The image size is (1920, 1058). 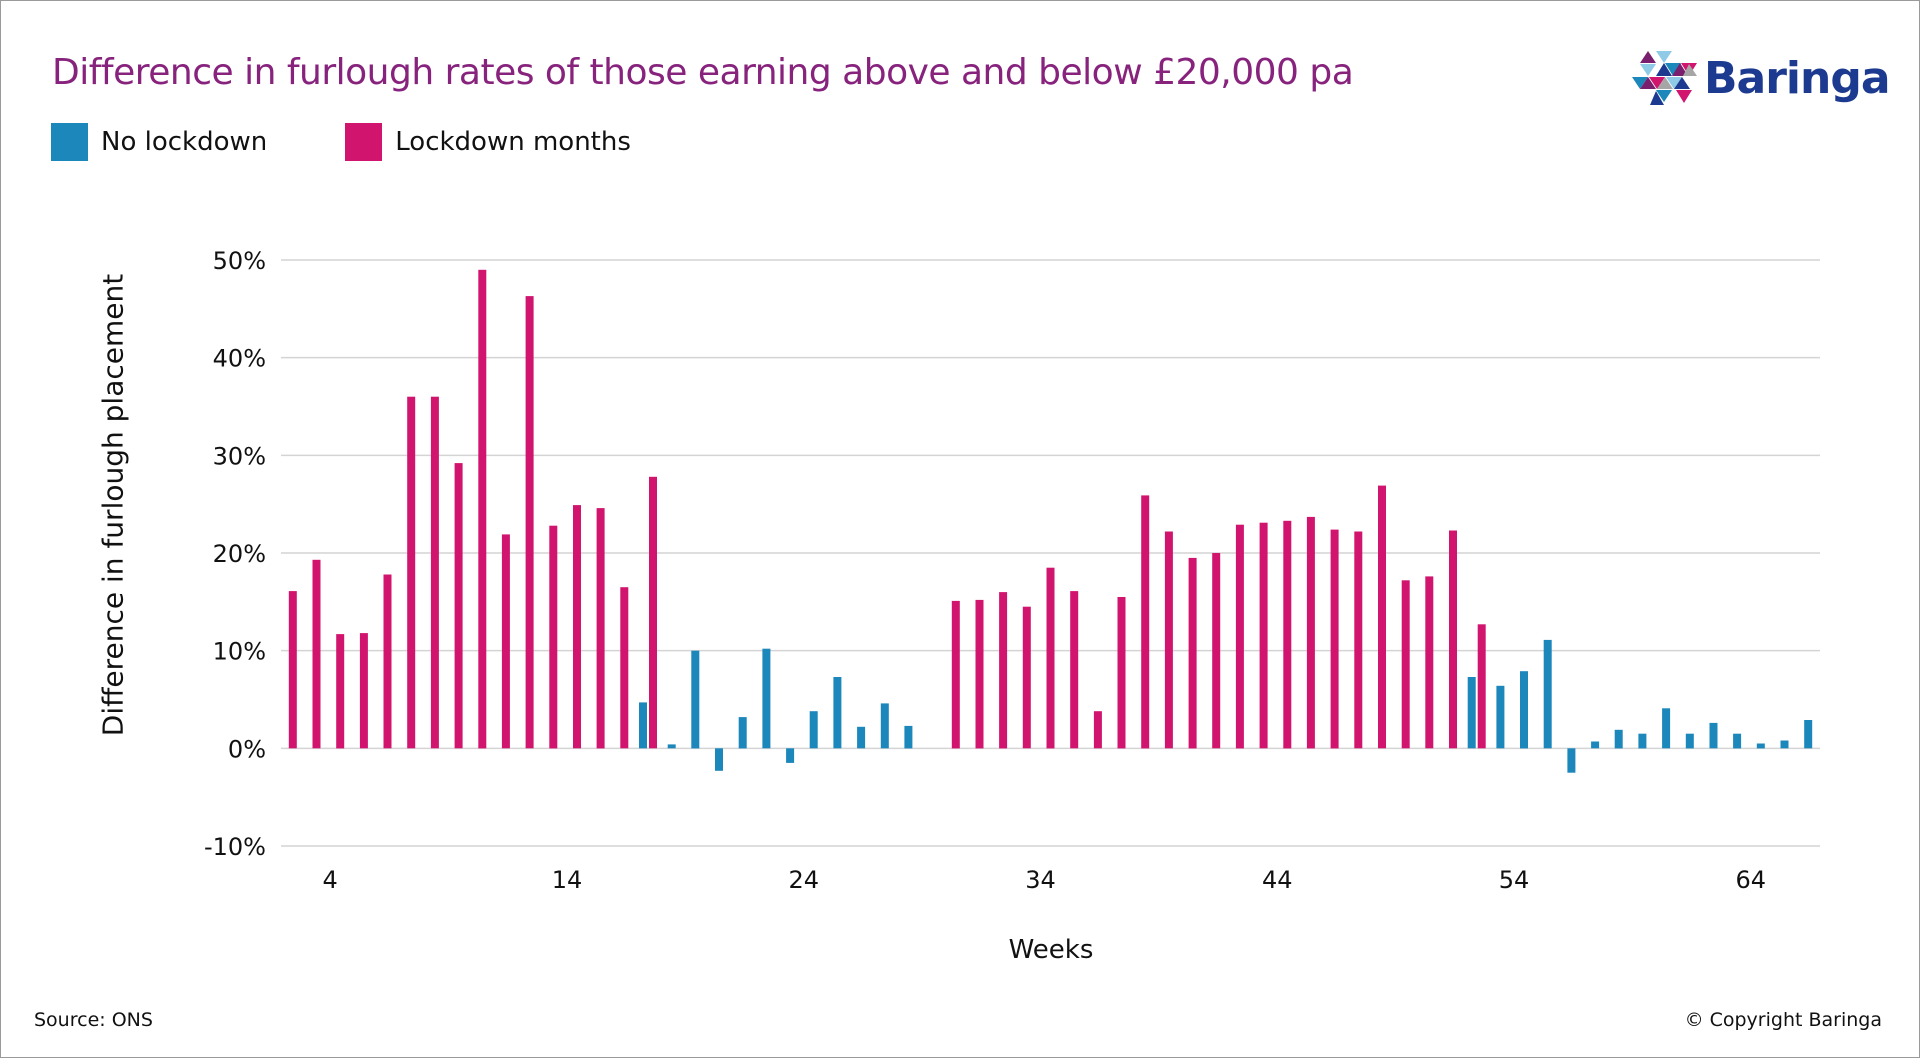 What do you see at coordinates (1514, 880) in the screenshot?
I see `x-tick-label: 54` at bounding box center [1514, 880].